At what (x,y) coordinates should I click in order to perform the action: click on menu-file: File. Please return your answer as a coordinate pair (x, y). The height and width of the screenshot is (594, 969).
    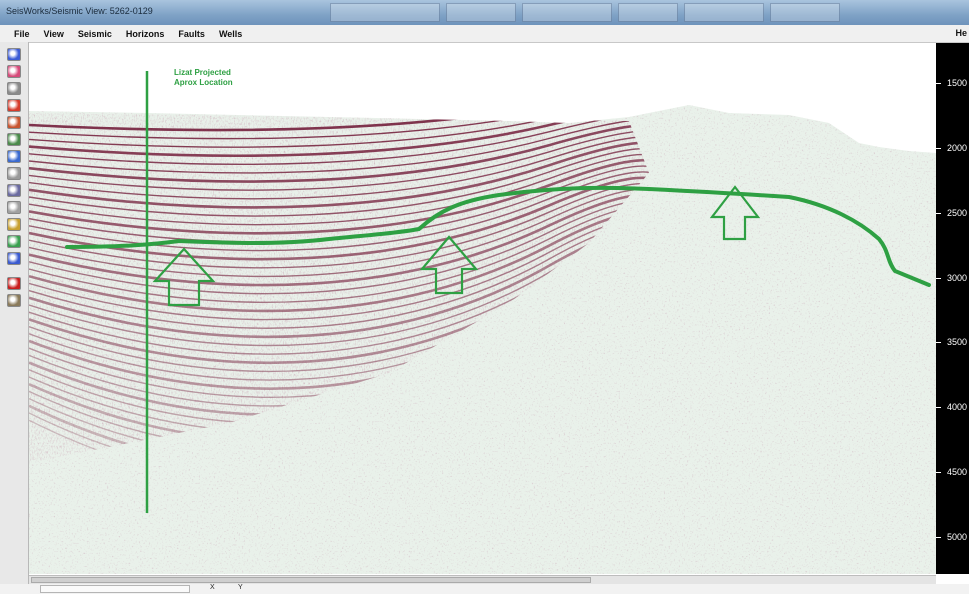
    Looking at the image, I should click on (22, 33).